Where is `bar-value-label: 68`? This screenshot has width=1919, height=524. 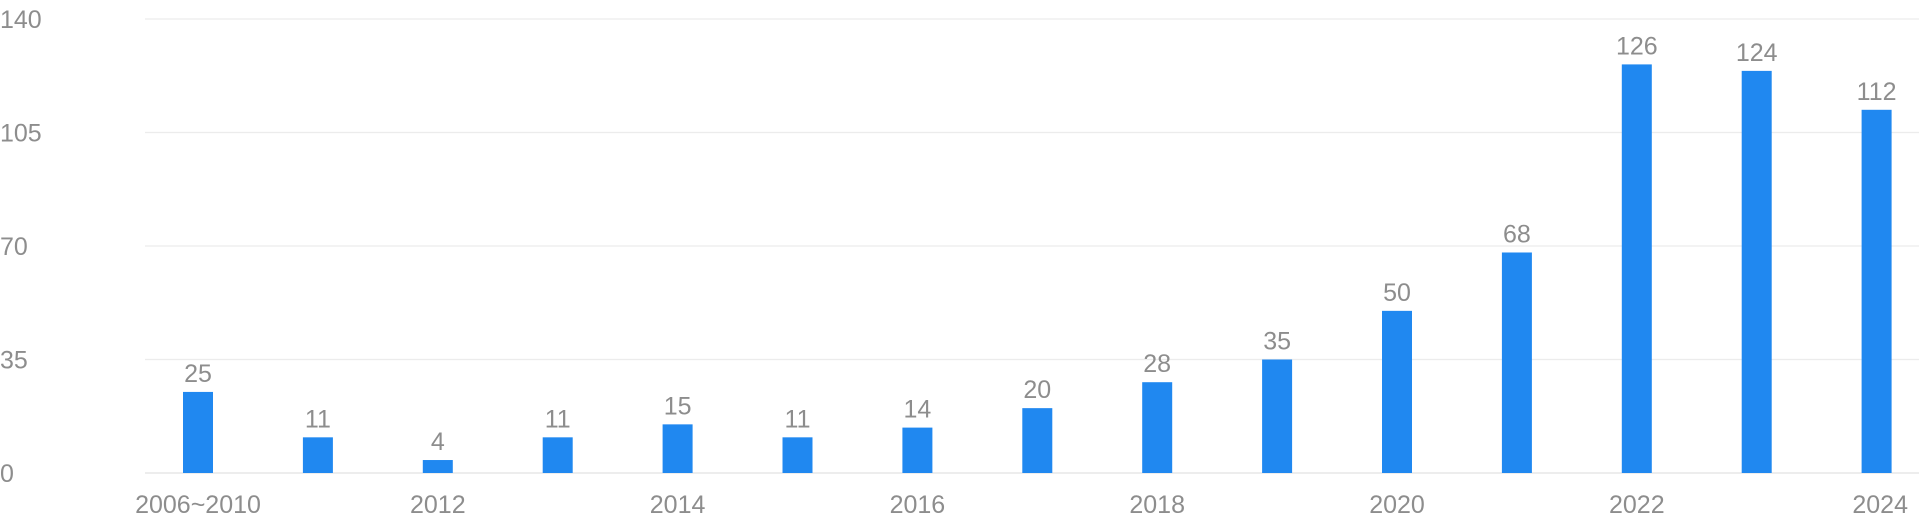 bar-value-label: 68 is located at coordinates (1517, 234).